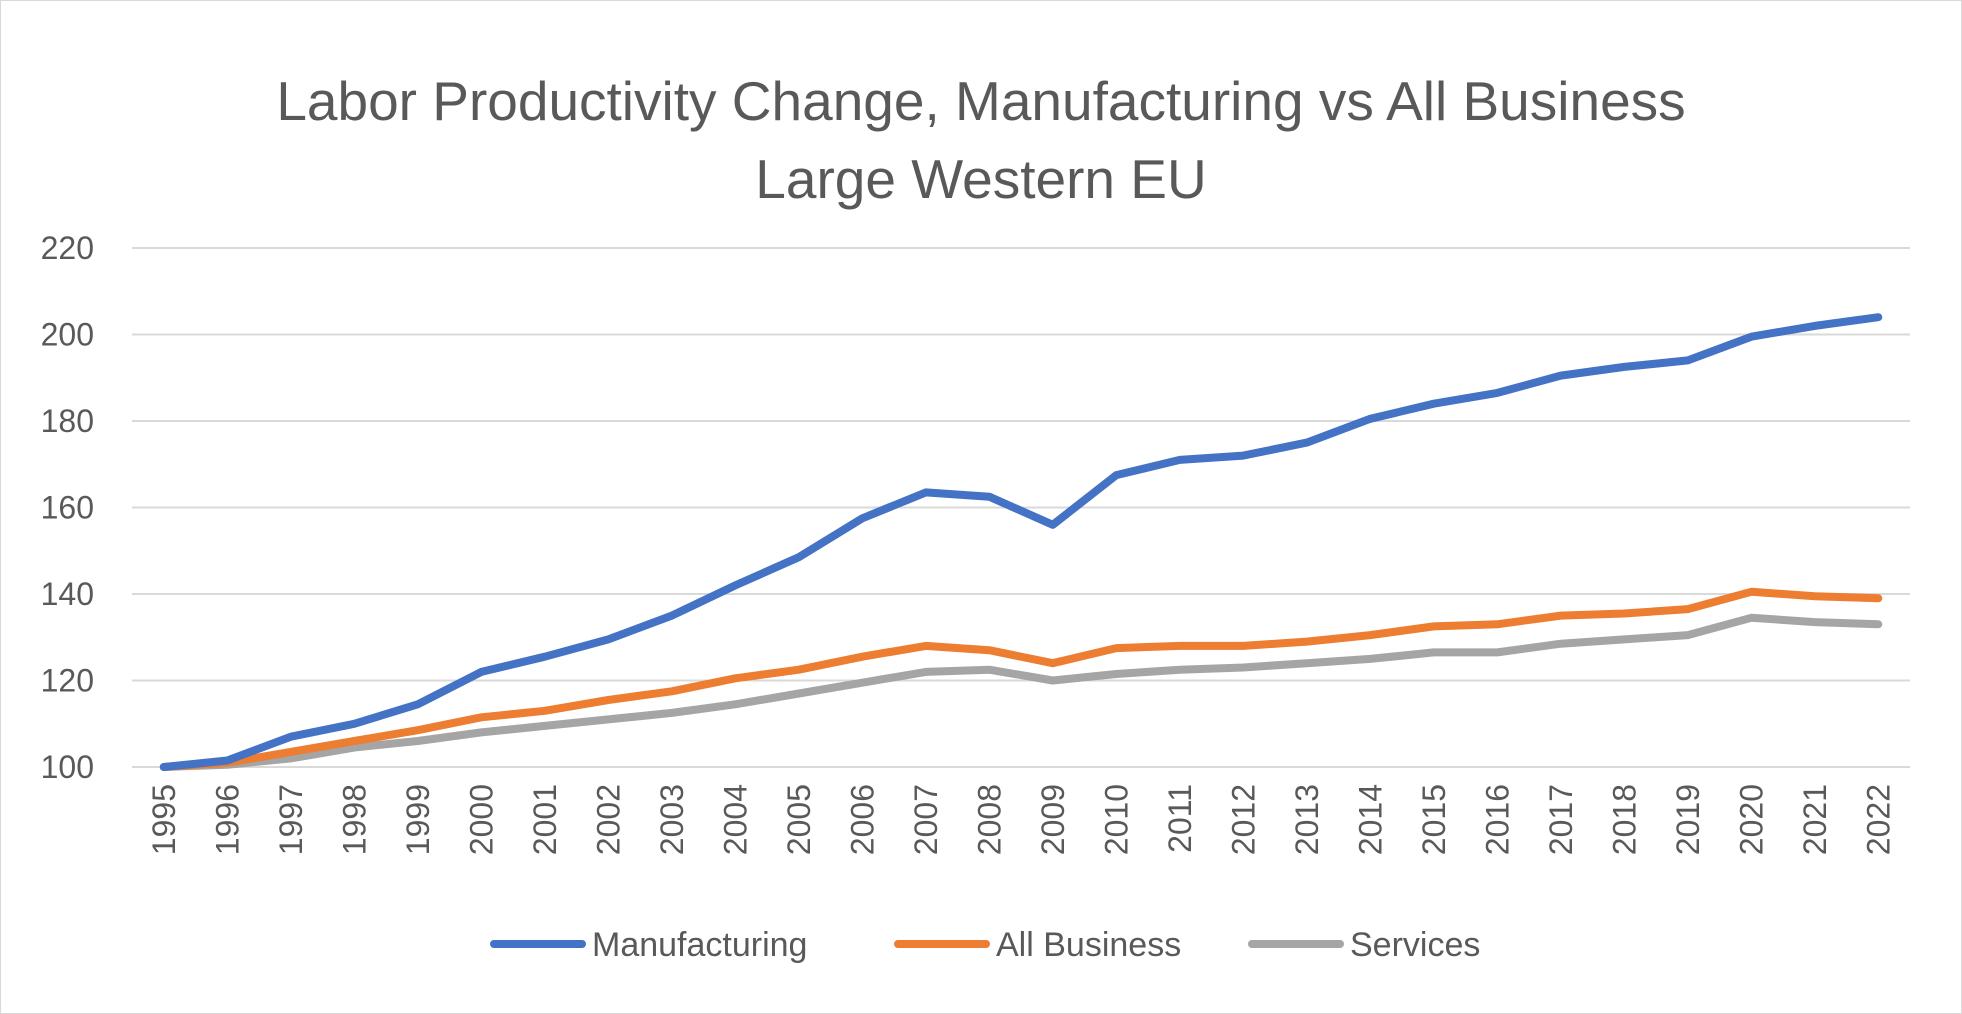  Describe the element at coordinates (862, 819) in the screenshot. I see `x-tick-label: 2006` at that location.